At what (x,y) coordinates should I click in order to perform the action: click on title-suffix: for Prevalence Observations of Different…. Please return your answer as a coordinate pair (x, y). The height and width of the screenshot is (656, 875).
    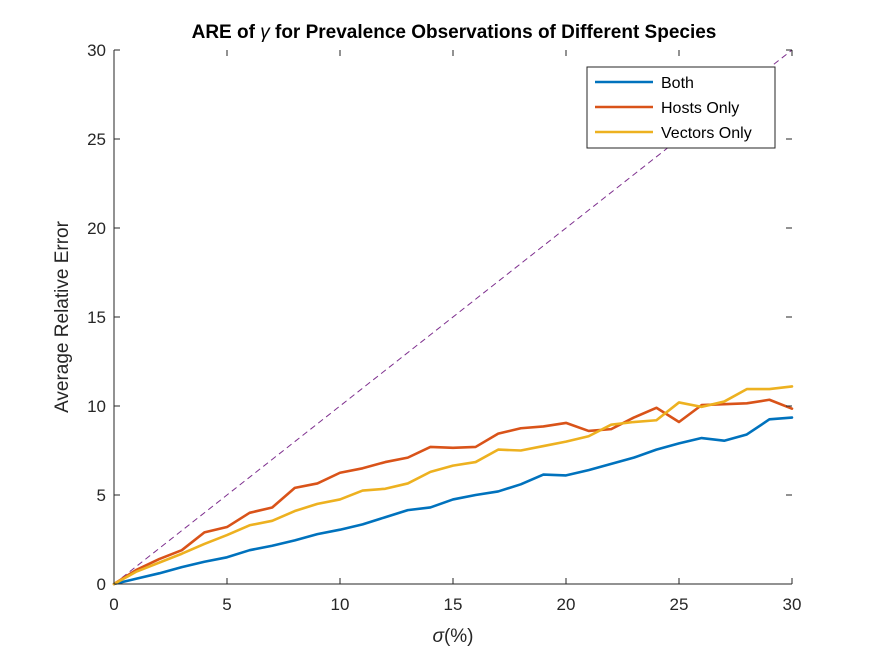
    Looking at the image, I should click on (493, 32).